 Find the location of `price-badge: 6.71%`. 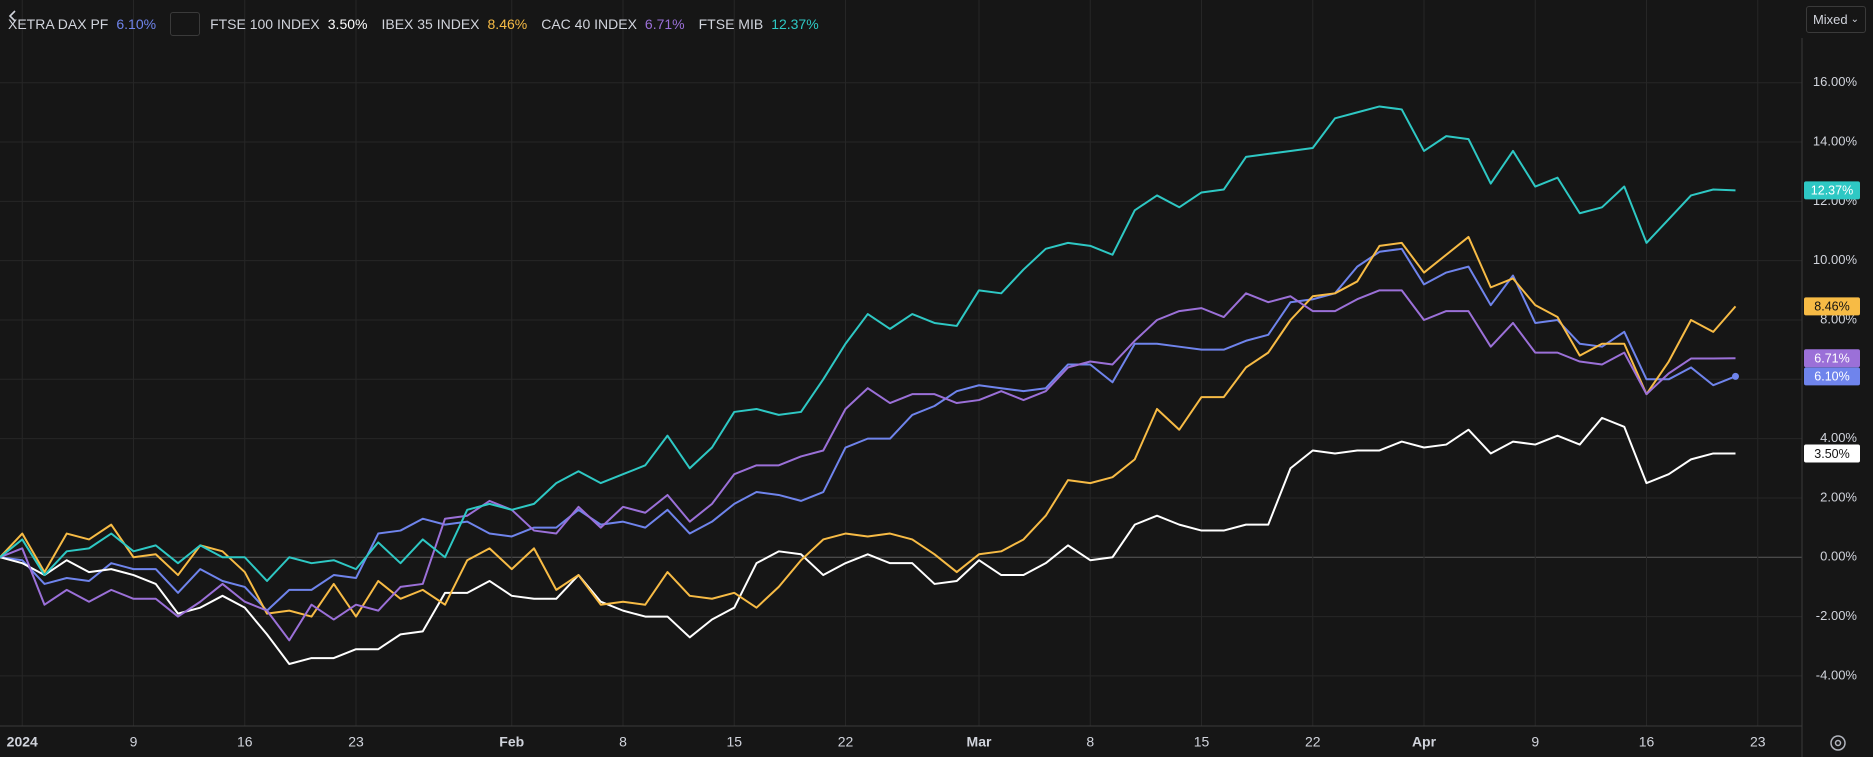

price-badge: 6.71% is located at coordinates (1832, 358).